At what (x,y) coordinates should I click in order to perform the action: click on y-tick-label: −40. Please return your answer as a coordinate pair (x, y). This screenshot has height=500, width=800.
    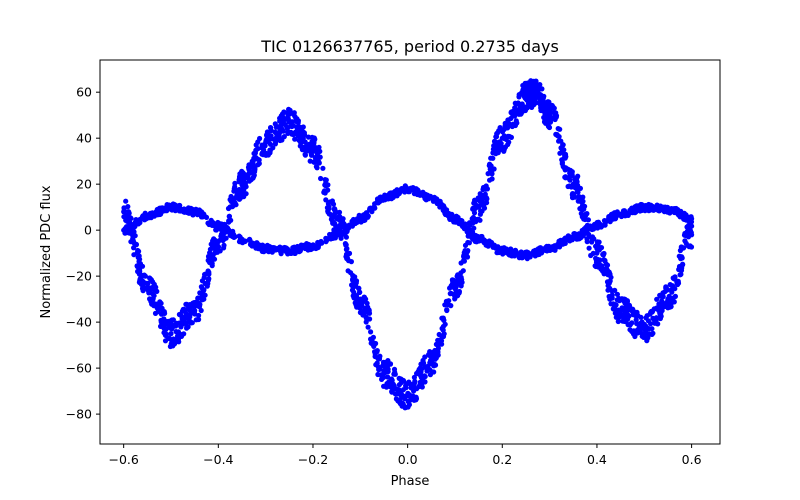
    Looking at the image, I should click on (79, 322).